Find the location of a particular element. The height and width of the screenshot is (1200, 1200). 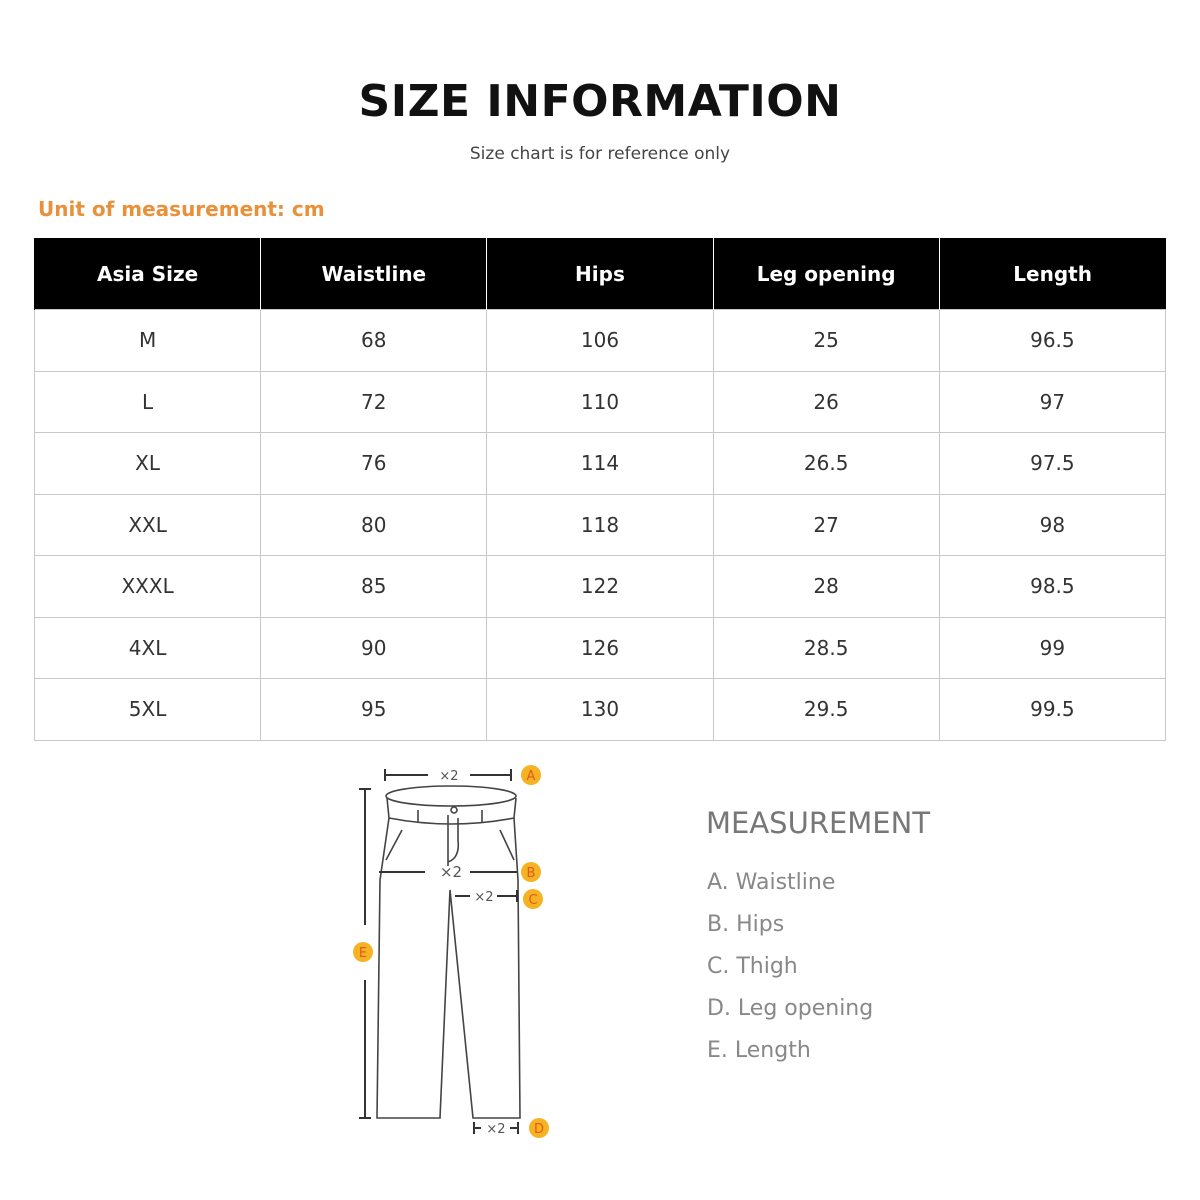

table-cell: 90 is located at coordinates (374, 647).